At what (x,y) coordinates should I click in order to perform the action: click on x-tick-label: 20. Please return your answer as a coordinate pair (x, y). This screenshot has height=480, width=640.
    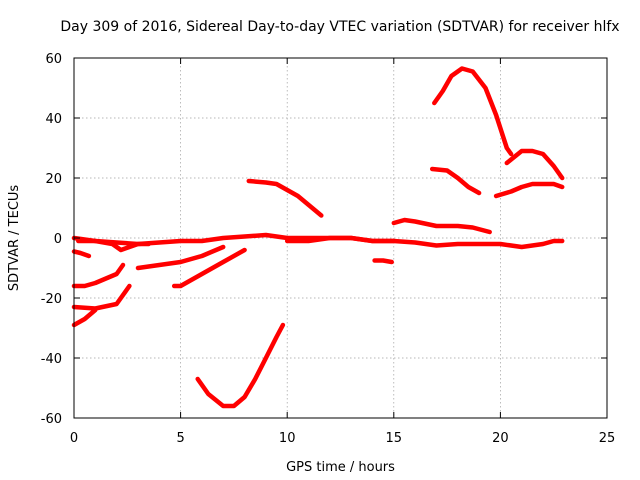
    Looking at the image, I should click on (500, 438).